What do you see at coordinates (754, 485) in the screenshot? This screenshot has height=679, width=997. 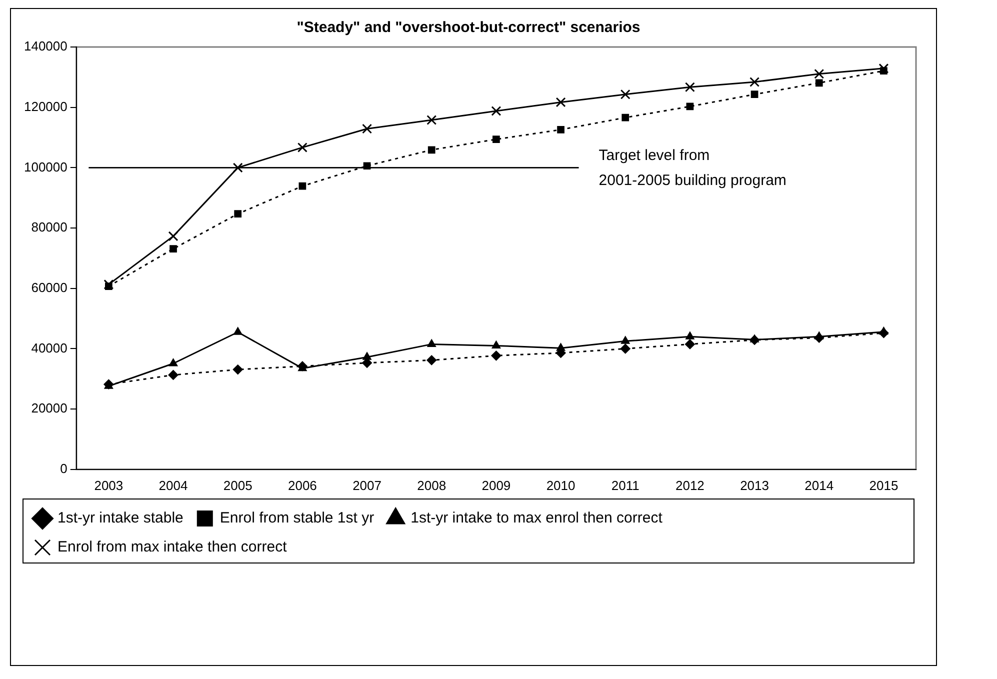 I see `x-tick-label: 2013` at bounding box center [754, 485].